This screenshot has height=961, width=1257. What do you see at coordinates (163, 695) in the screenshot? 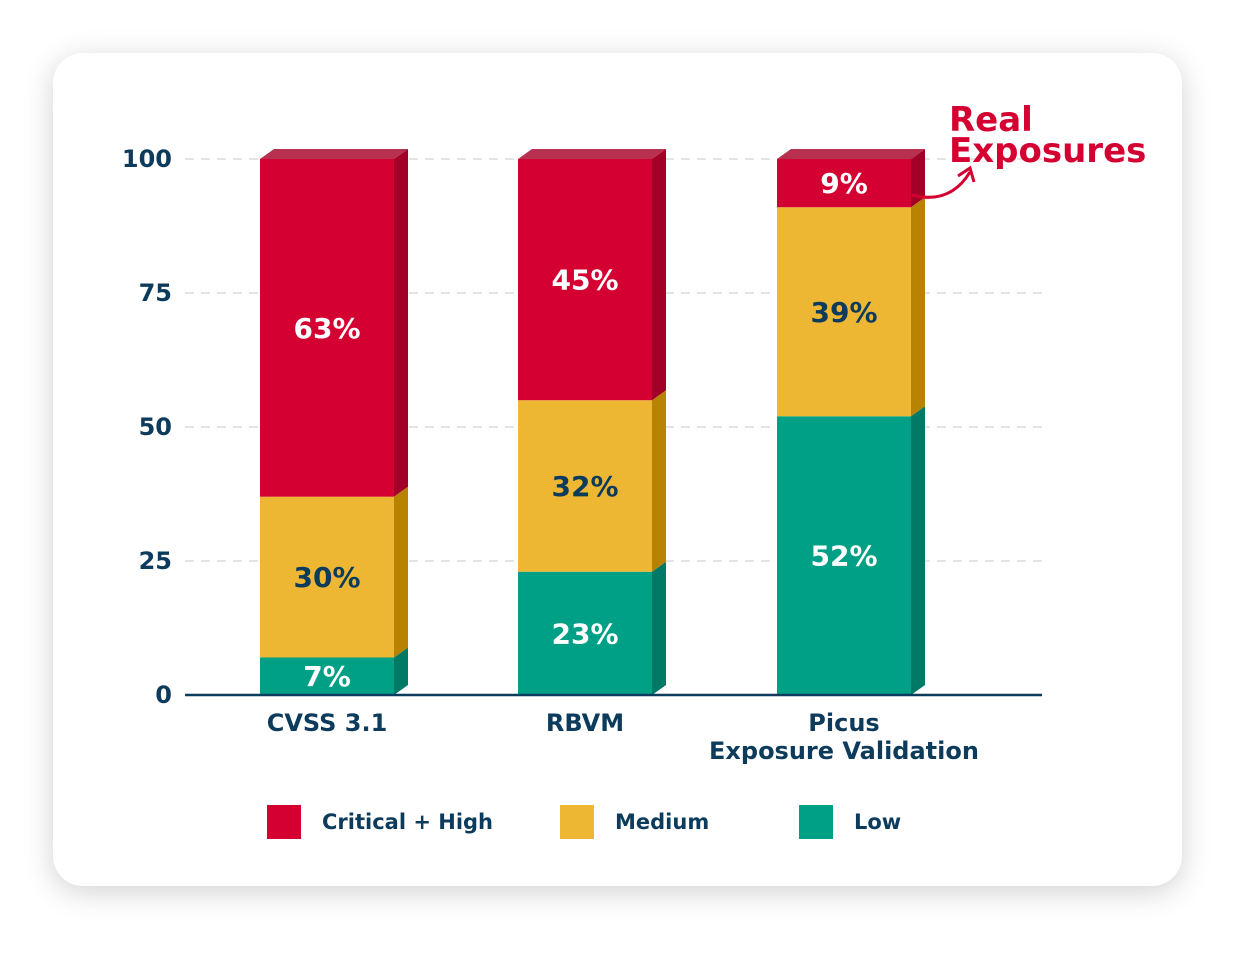
I see `y-tick-label: 0` at bounding box center [163, 695].